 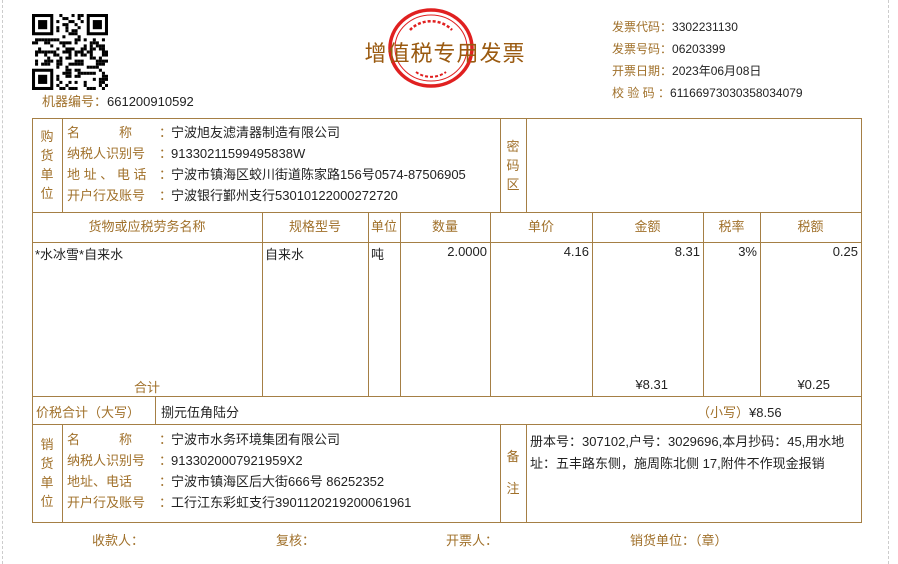 I want to click on item-unit: 吨, so click(x=378, y=254).